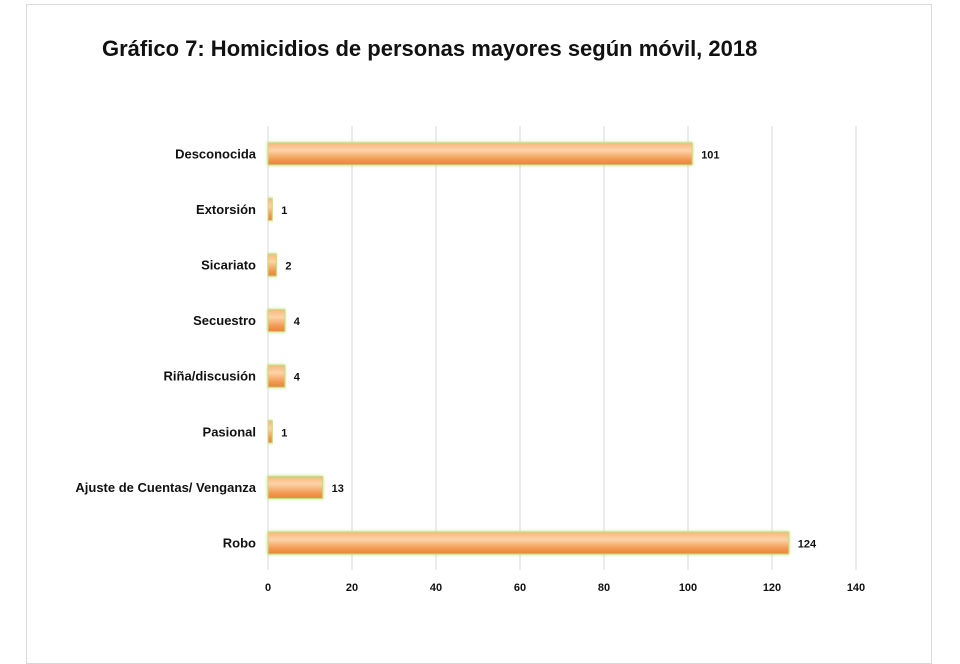 The width and height of the screenshot is (960, 664). What do you see at coordinates (229, 431) in the screenshot?
I see `category-label: Pasional` at bounding box center [229, 431].